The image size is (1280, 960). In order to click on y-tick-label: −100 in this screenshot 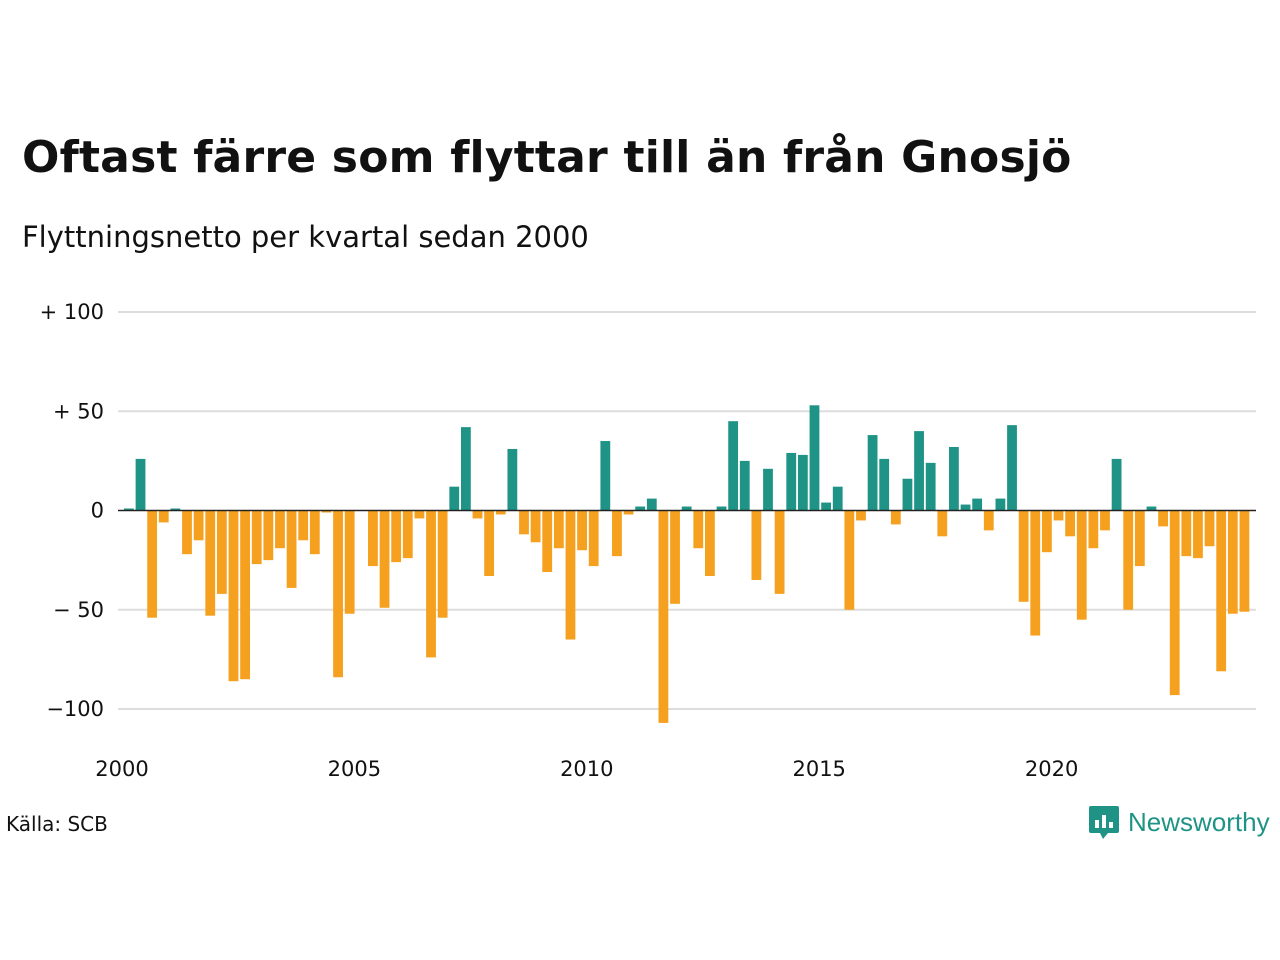, I will do `click(75, 709)`.